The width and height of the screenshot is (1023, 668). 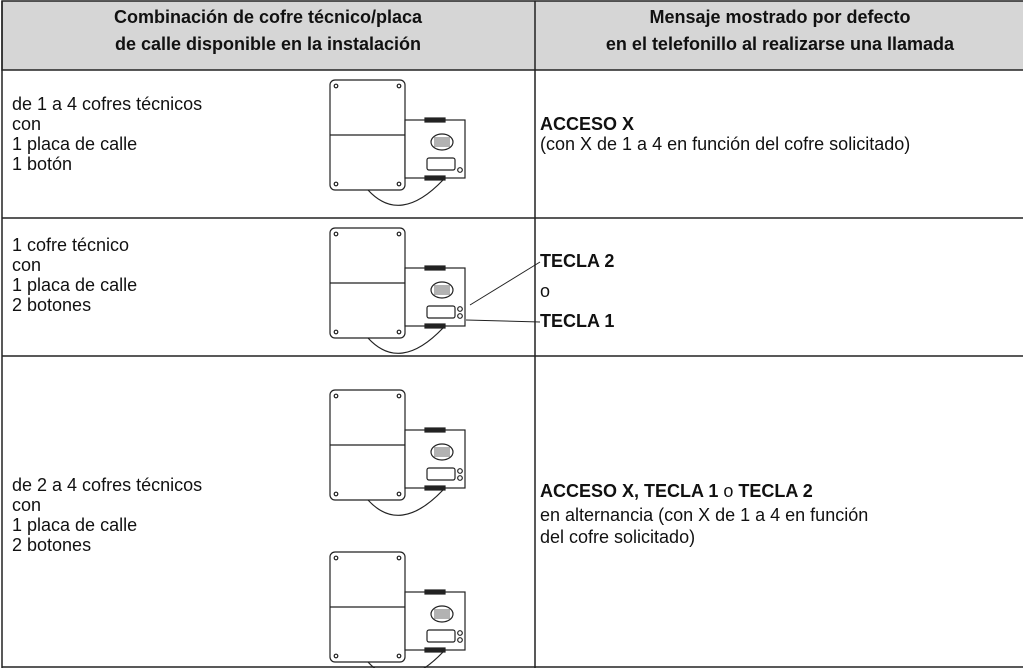 I want to click on cell-text: ACCESO X, TECLA 1 o TECLA 2, so click(x=676, y=491).